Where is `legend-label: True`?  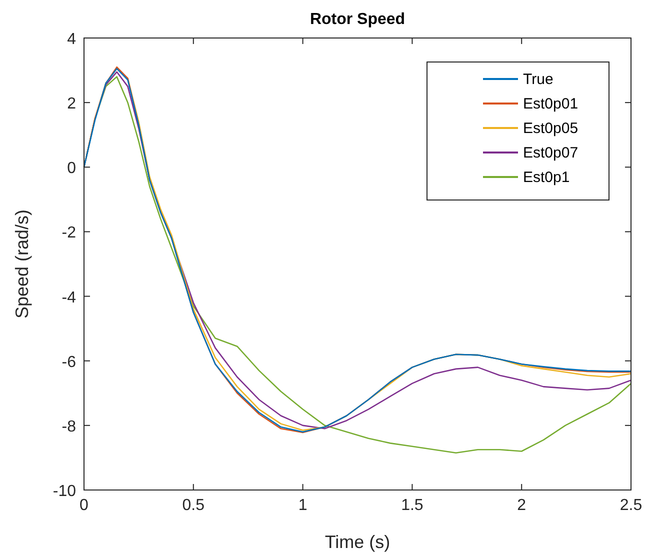
legend-label: True is located at coordinates (538, 79).